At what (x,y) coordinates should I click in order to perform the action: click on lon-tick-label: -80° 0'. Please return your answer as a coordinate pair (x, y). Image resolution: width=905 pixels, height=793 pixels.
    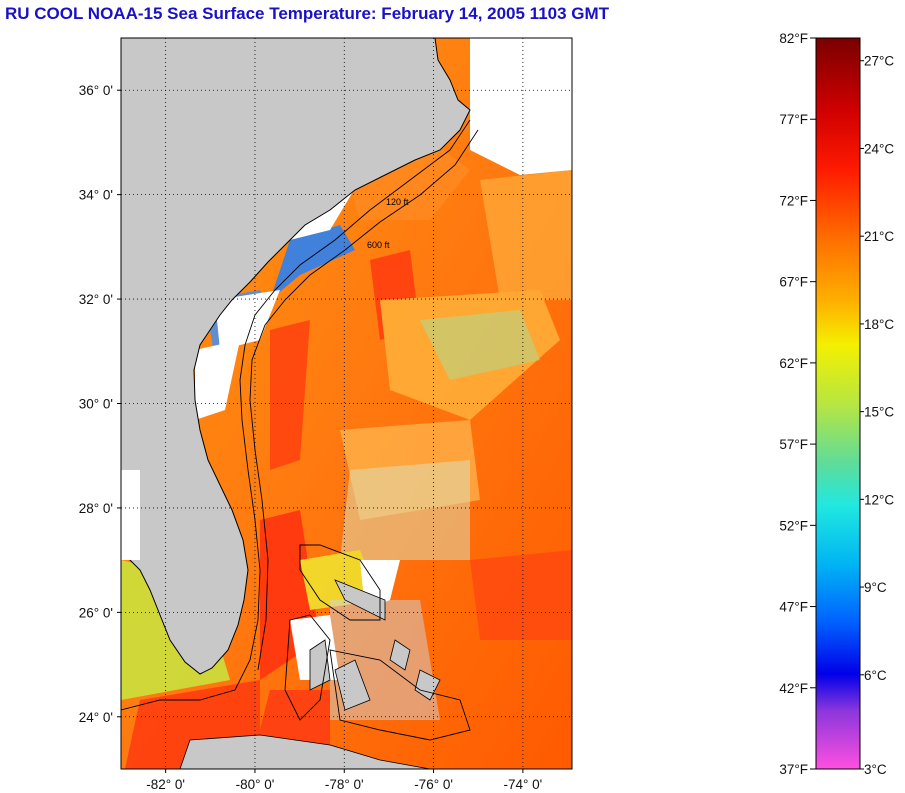
    Looking at the image, I should click on (255, 784).